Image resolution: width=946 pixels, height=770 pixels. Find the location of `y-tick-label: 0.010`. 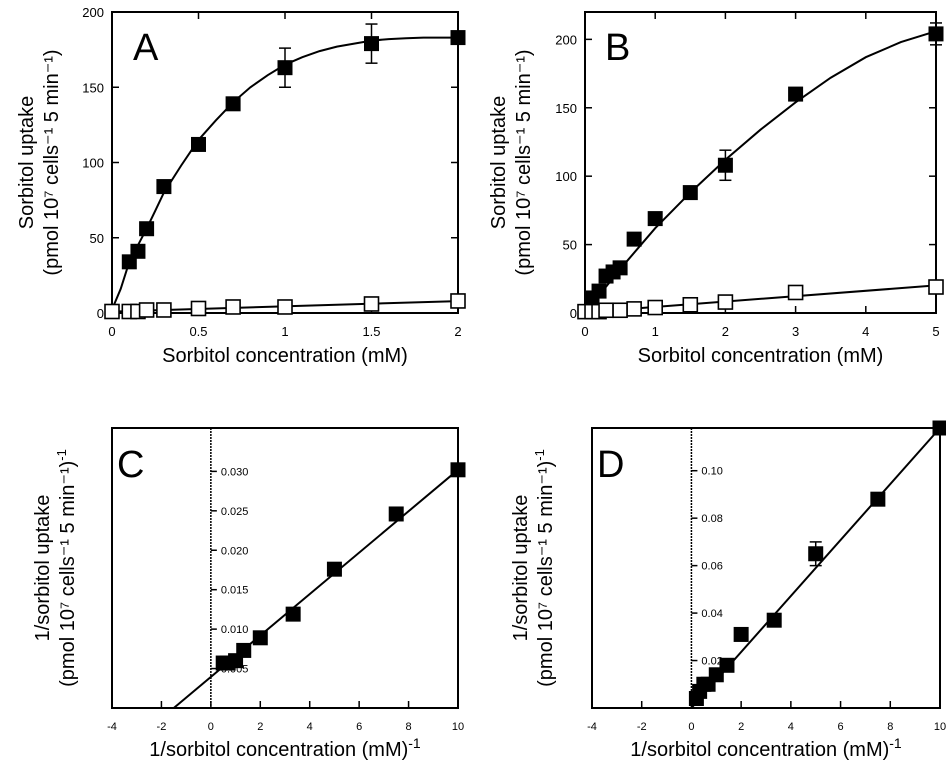

y-tick-label: 0.010 is located at coordinates (235, 630).